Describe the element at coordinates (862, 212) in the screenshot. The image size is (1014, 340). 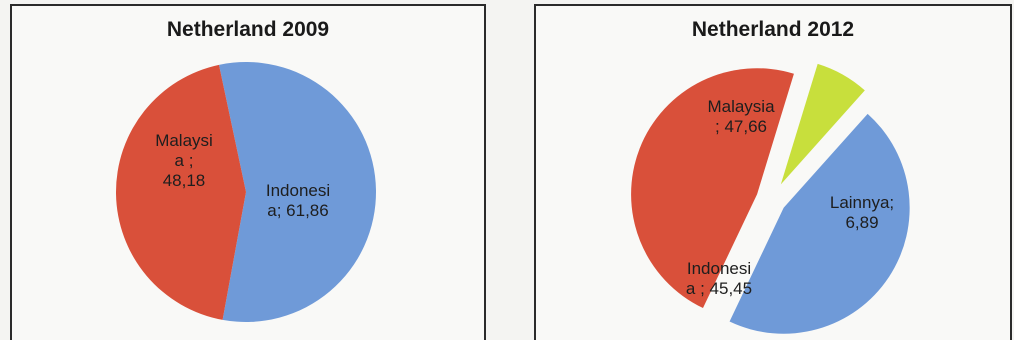
I see `slice-label-2012-0: Lainnya; 6,89` at that location.